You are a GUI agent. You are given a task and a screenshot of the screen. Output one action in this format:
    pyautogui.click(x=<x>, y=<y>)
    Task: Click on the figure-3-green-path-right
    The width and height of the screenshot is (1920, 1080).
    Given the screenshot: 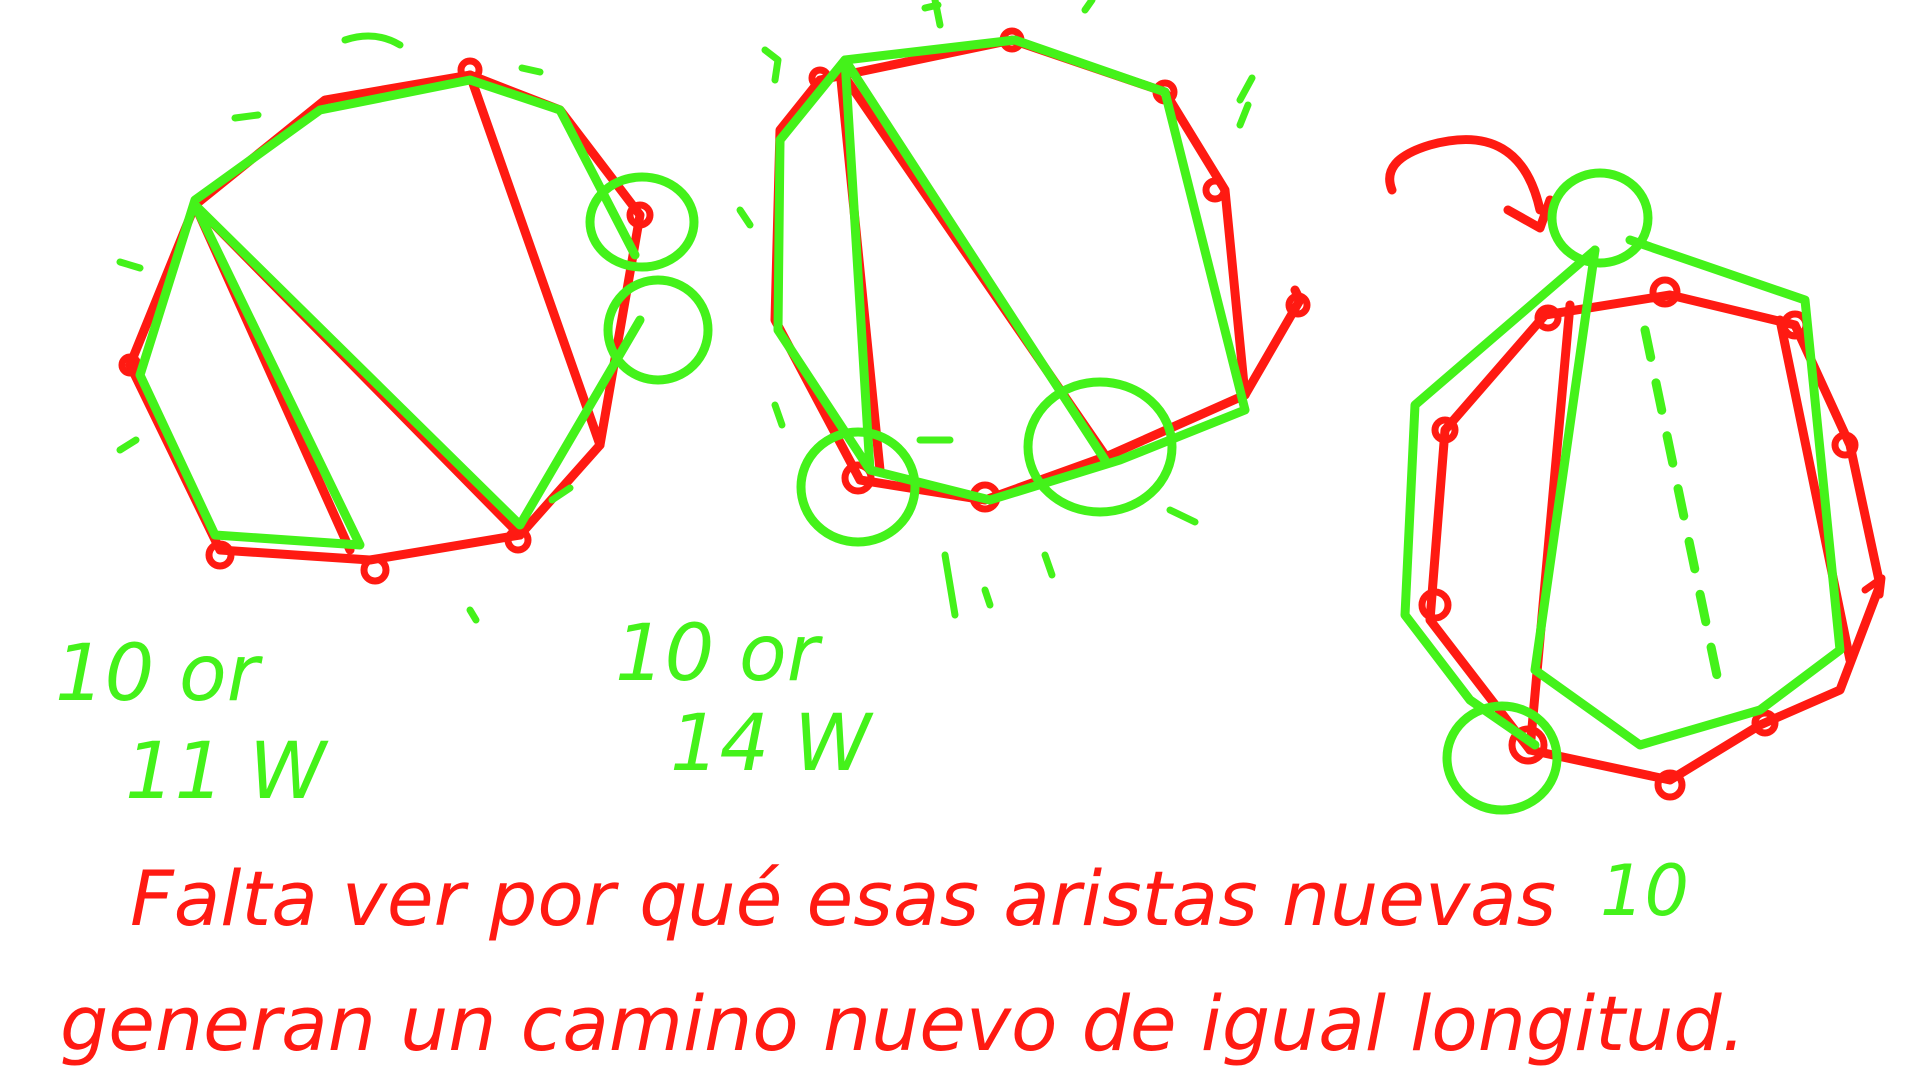 What is the action you would take?
    pyautogui.click(x=1687, y=492)
    